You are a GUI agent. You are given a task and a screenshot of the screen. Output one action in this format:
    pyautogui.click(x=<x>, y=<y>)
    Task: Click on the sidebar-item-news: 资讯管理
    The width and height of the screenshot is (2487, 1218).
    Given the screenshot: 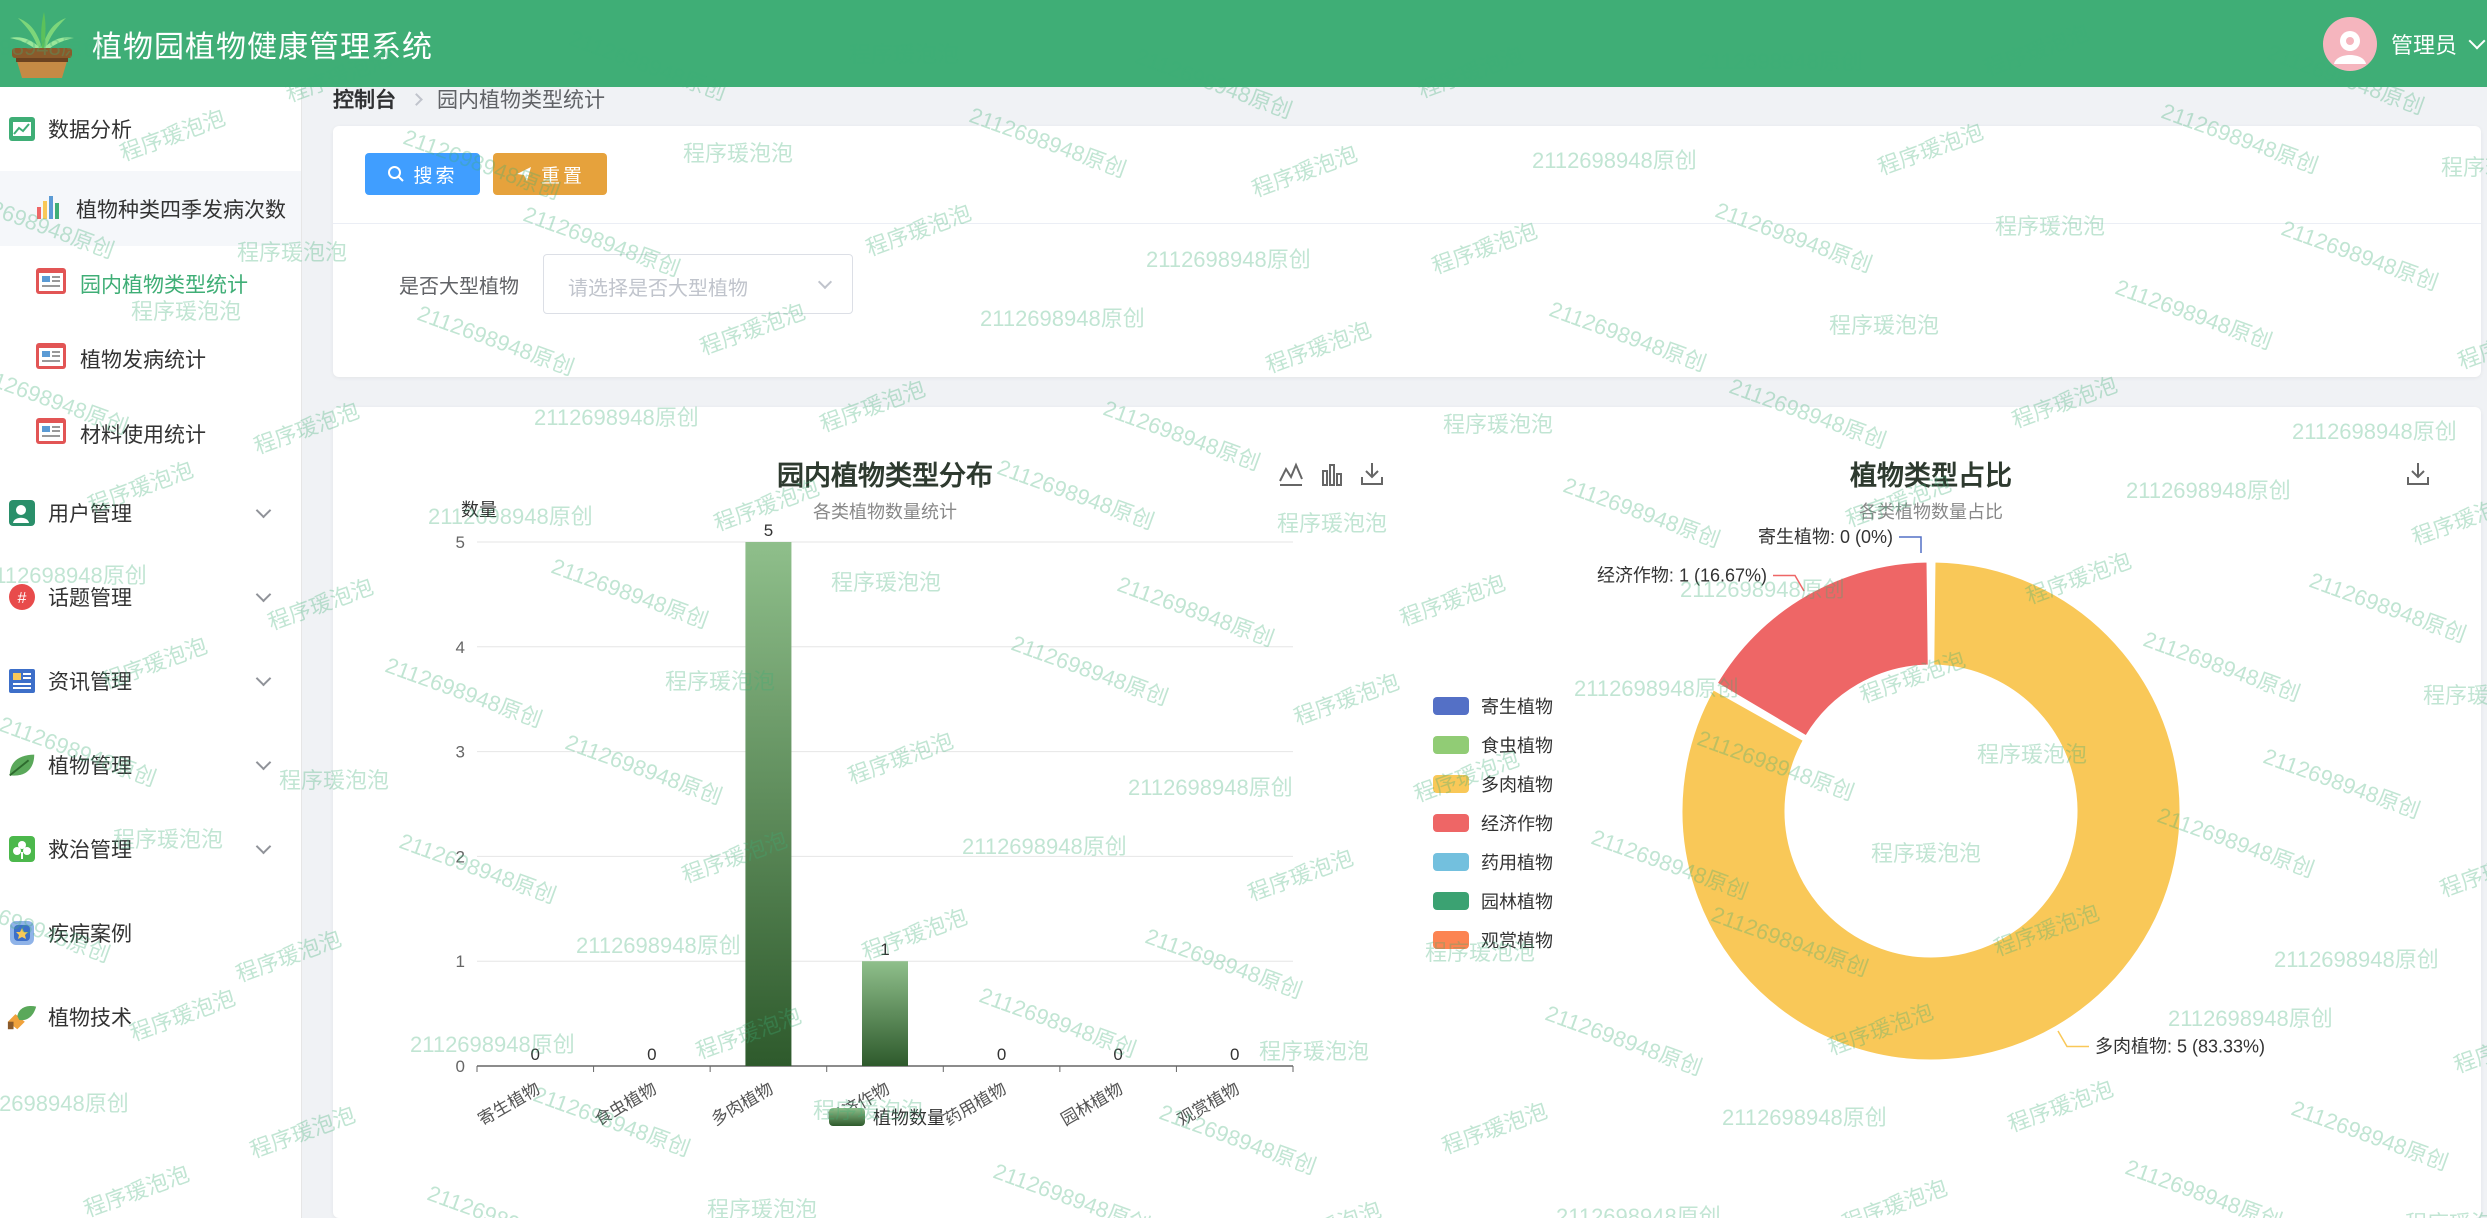 What is the action you would take?
    pyautogui.click(x=150, y=681)
    